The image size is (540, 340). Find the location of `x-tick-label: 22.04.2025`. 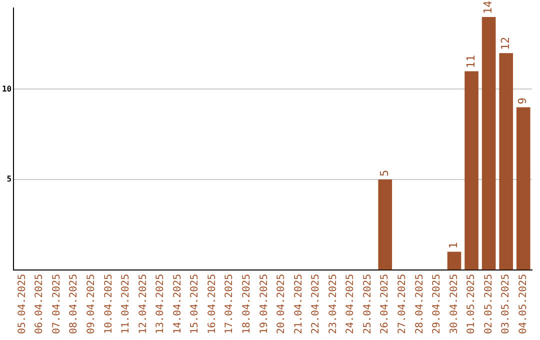

x-tick-label: 22.04.2025 is located at coordinates (316, 304).